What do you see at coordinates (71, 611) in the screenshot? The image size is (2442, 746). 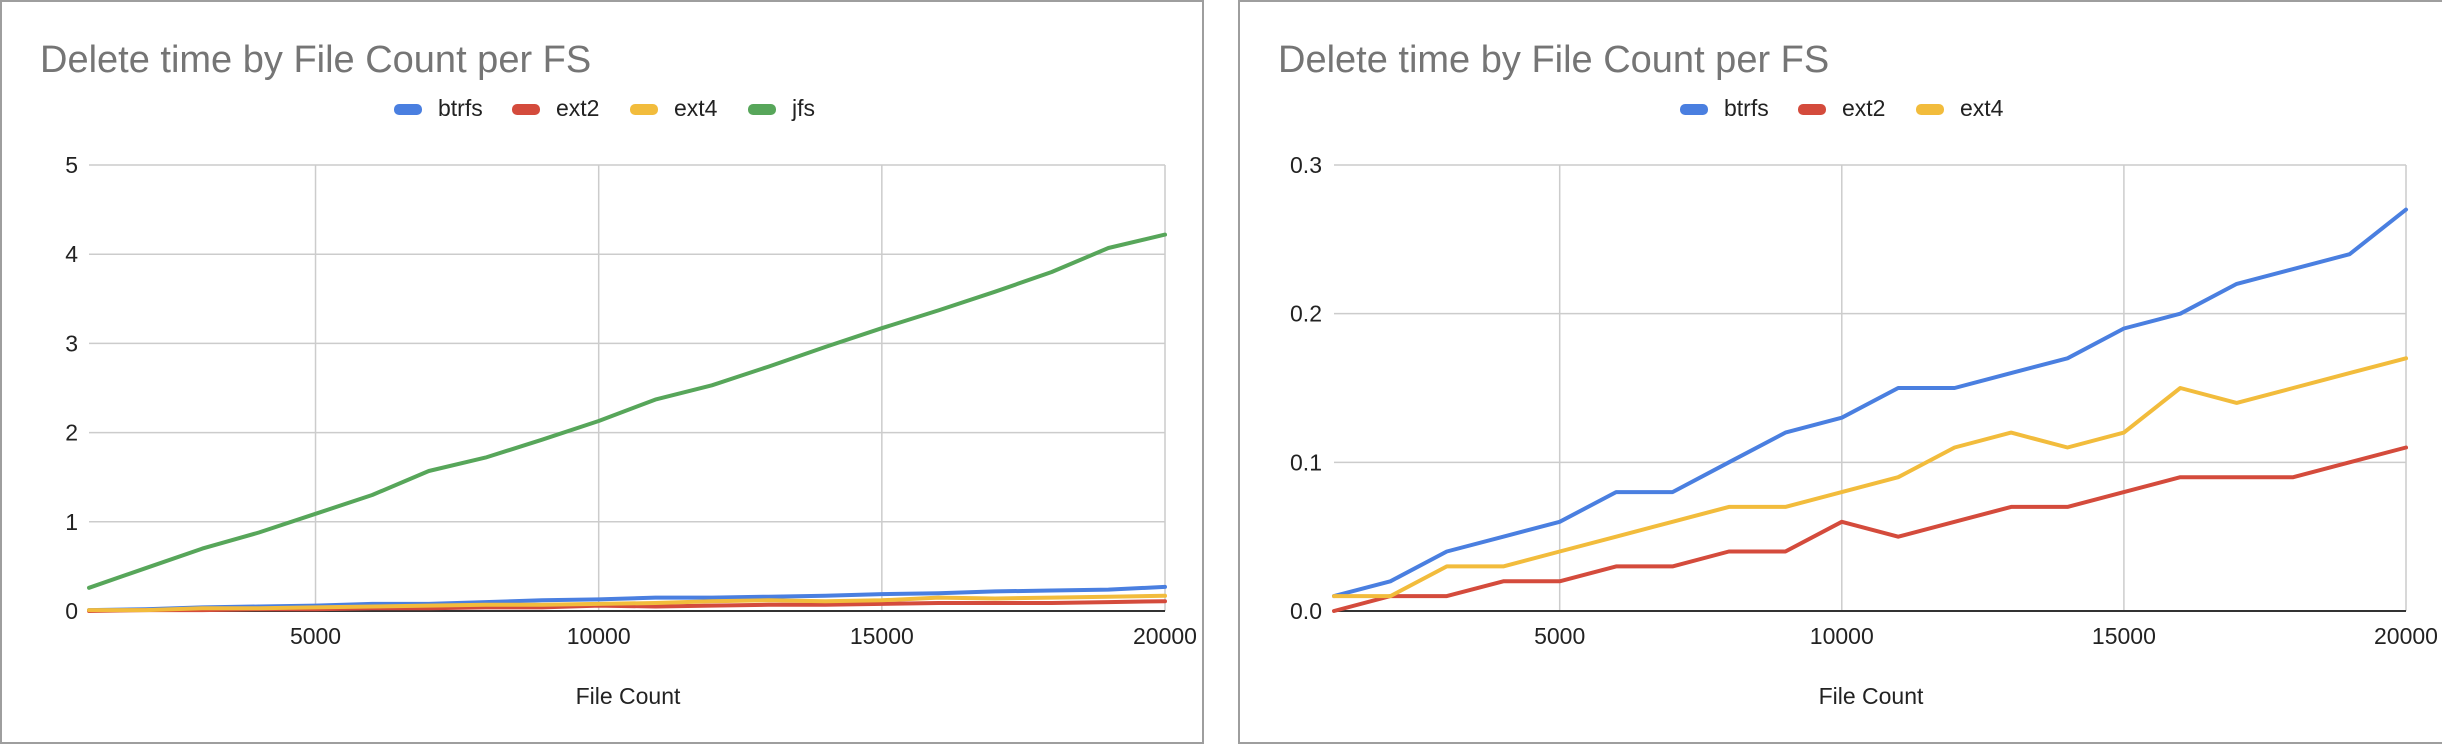 I see `y-tick-label: 0` at bounding box center [71, 611].